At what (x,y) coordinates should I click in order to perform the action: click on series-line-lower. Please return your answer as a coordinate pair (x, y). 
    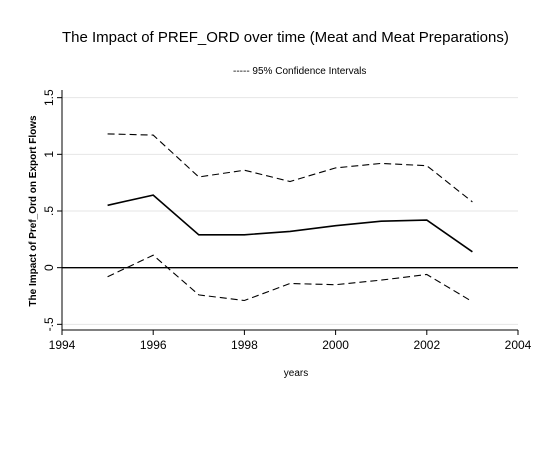
    Looking at the image, I should click on (290, 278).